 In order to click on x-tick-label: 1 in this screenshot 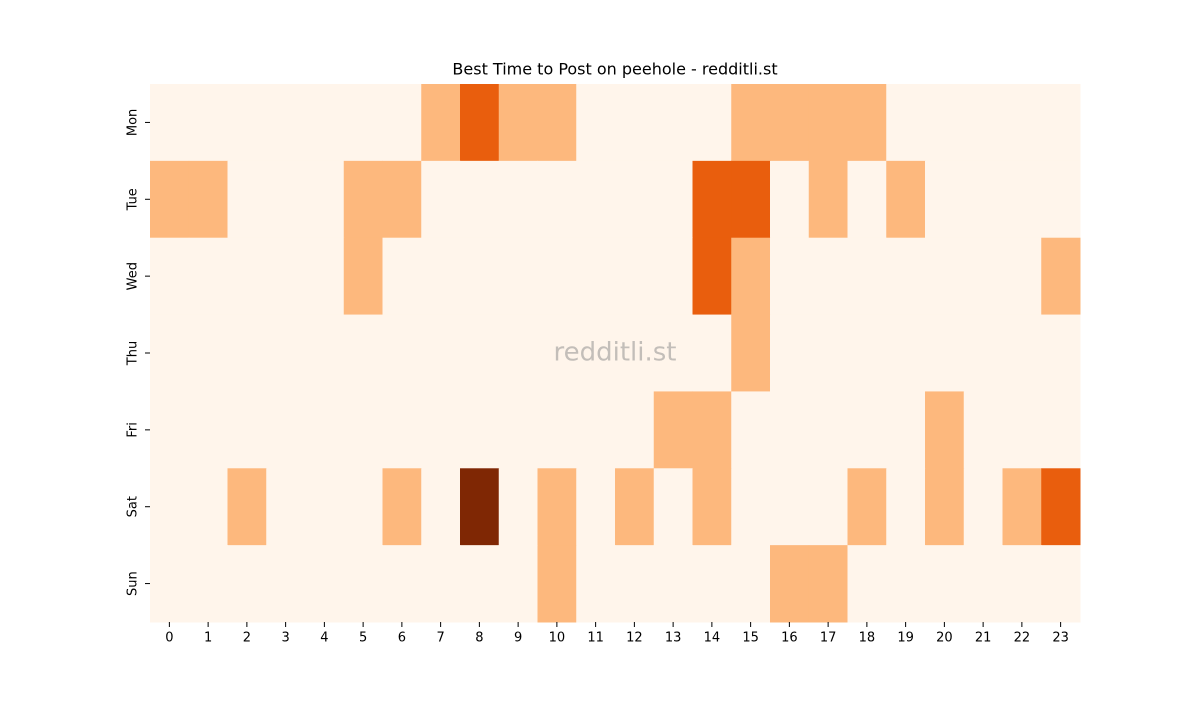, I will do `click(208, 638)`.